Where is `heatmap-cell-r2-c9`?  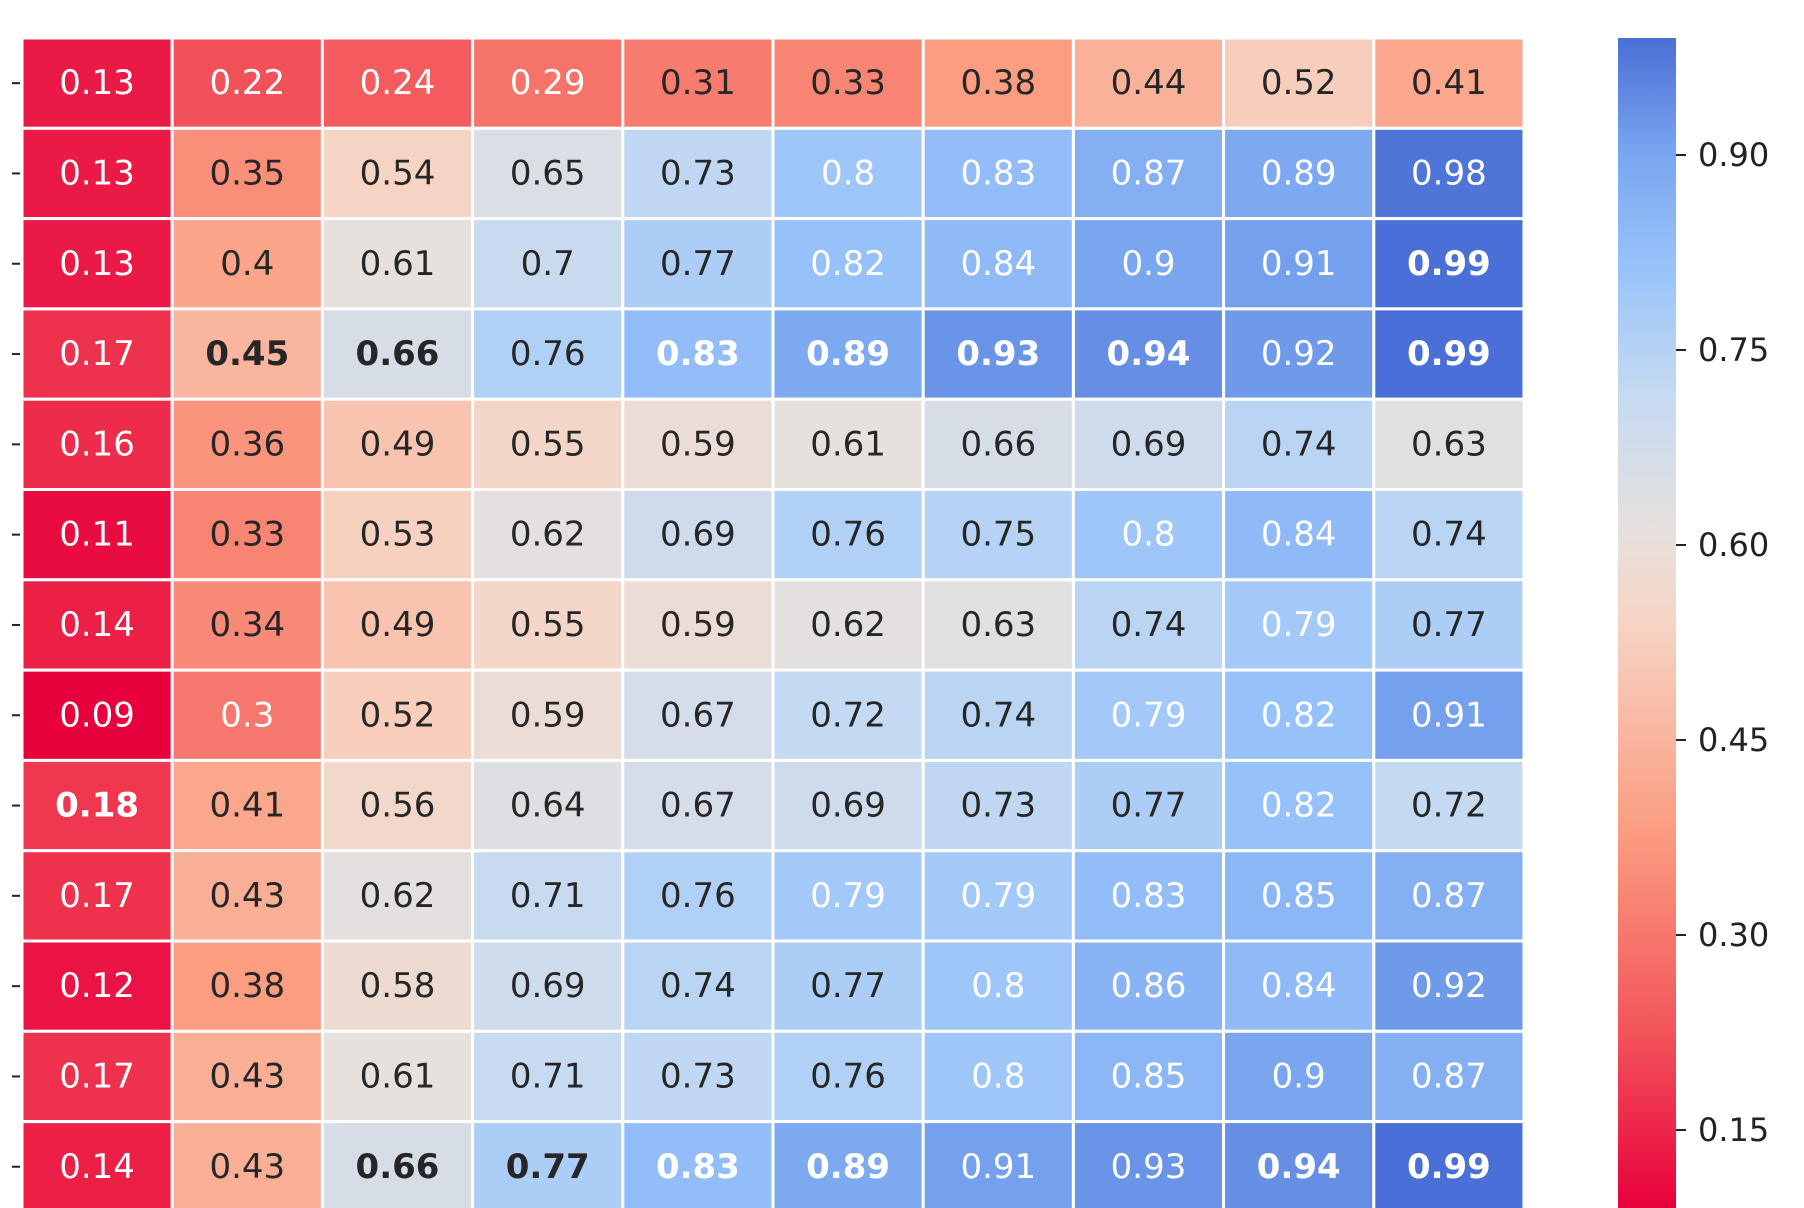 heatmap-cell-r2-c9 is located at coordinates (1449, 264).